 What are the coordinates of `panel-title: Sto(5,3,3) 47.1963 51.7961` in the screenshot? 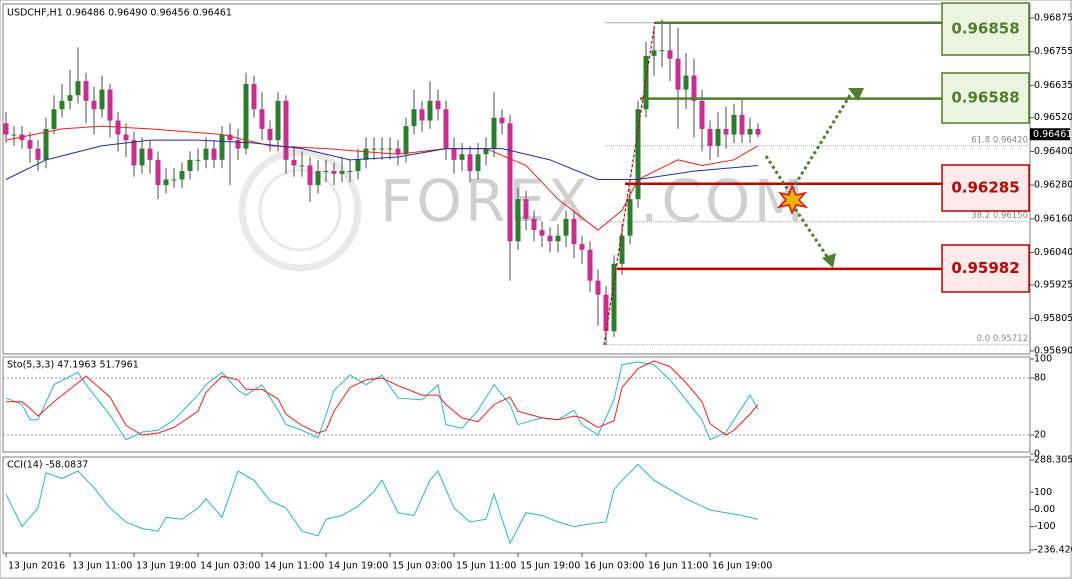 It's located at (73, 365).